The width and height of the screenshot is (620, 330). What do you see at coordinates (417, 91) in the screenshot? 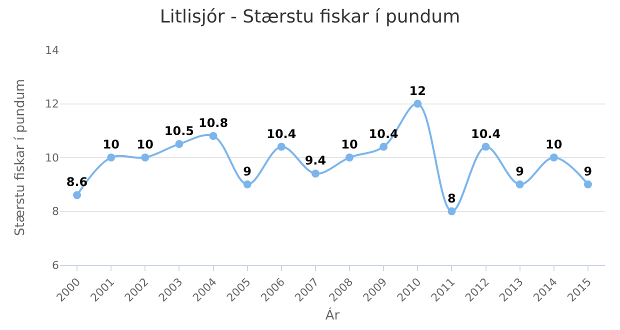
I see `data-label: 12` at bounding box center [417, 91].